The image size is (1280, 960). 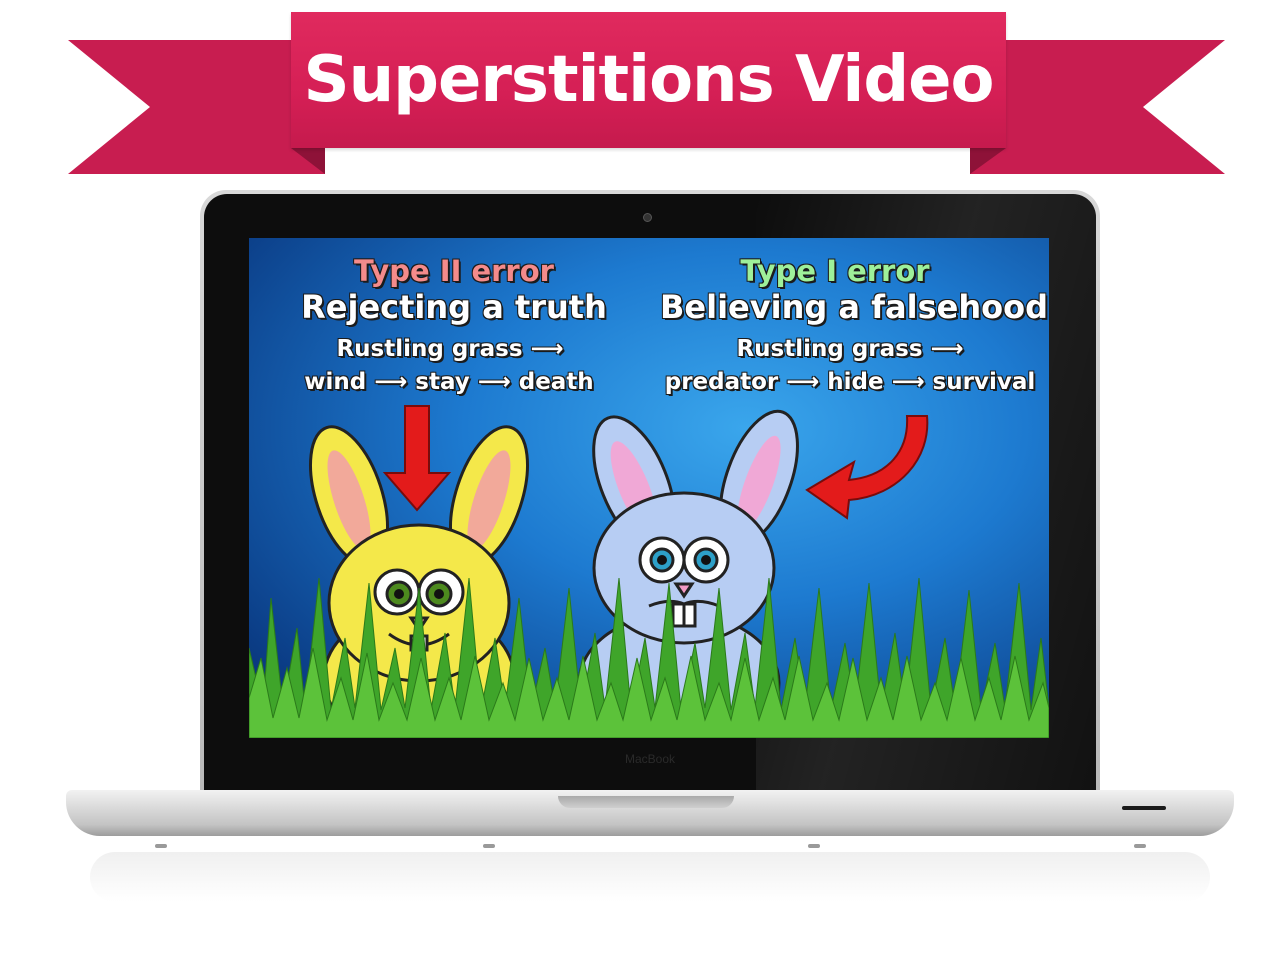 I want to click on rejecting-truth-heading: Rejecting a truth, so click(x=454, y=307).